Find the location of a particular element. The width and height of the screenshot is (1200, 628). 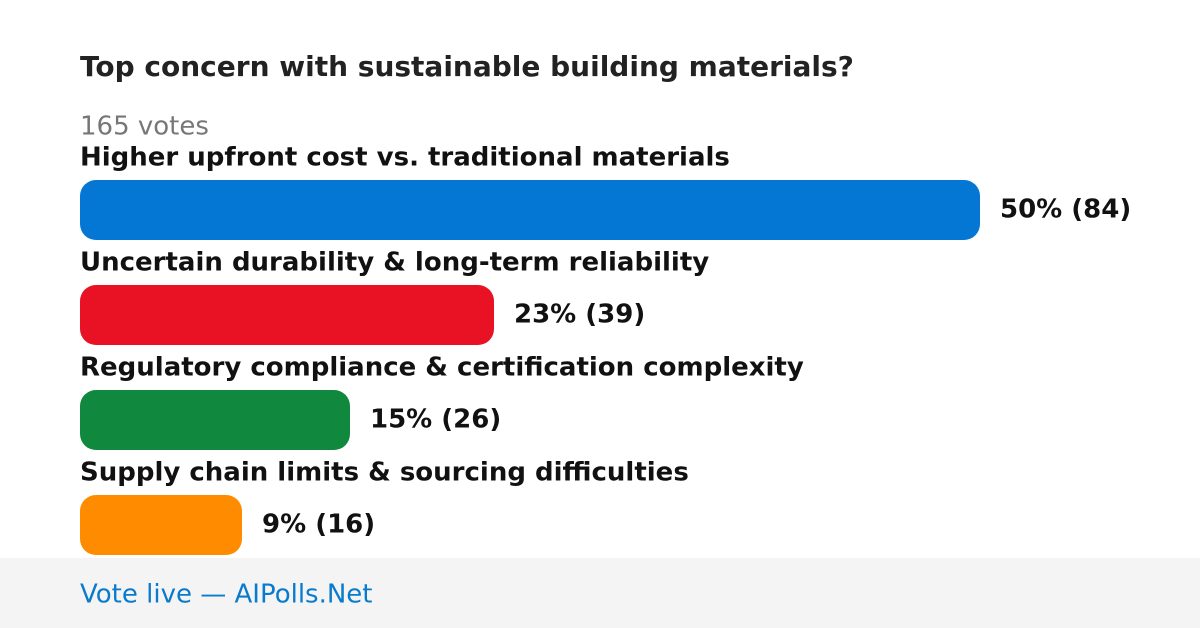

value-label: 23% (39) is located at coordinates (579, 315).